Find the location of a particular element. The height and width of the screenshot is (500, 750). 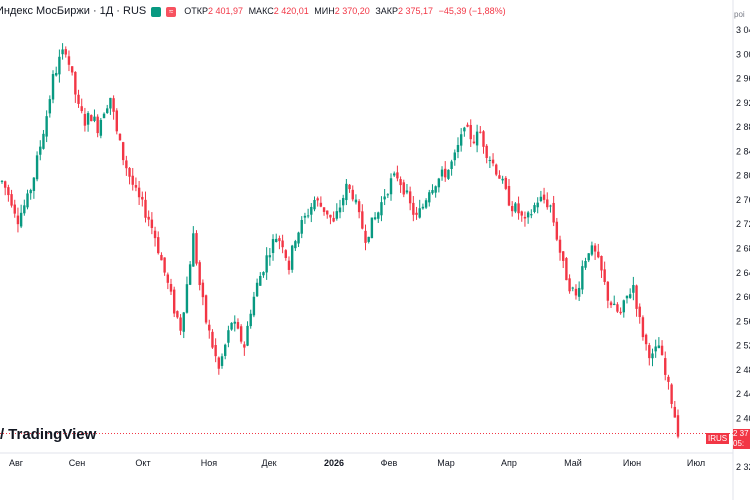

high-value: 2 420,01 is located at coordinates (291, 11).